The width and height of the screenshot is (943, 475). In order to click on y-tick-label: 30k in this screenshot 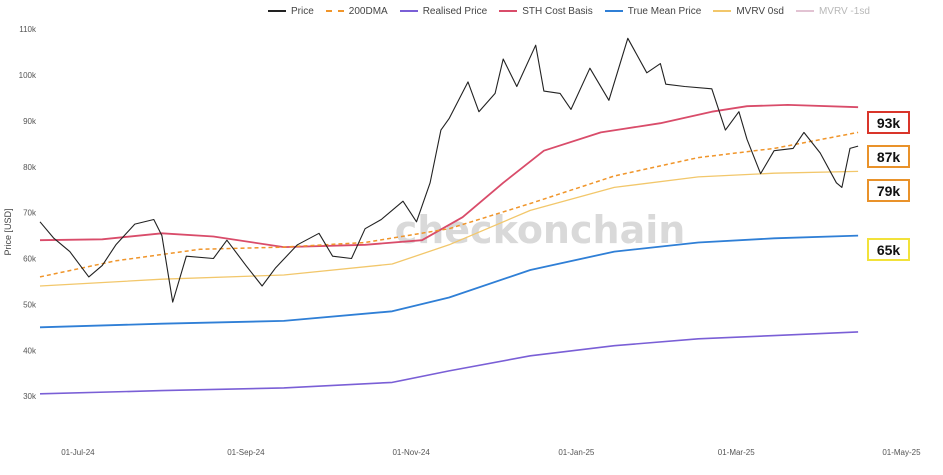, I will do `click(30, 396)`.